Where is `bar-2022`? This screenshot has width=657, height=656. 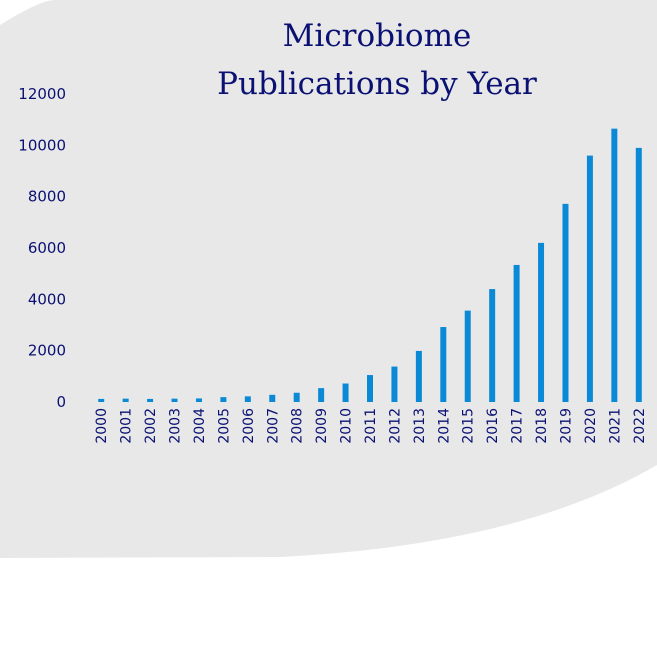
bar-2022 is located at coordinates (638, 274).